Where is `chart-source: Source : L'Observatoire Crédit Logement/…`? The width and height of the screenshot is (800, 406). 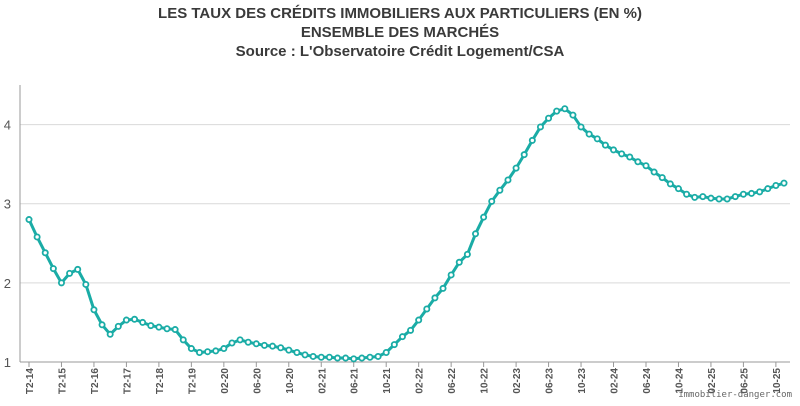
chart-source: Source : L'Observatoire Crédit Logement/… is located at coordinates (400, 51).